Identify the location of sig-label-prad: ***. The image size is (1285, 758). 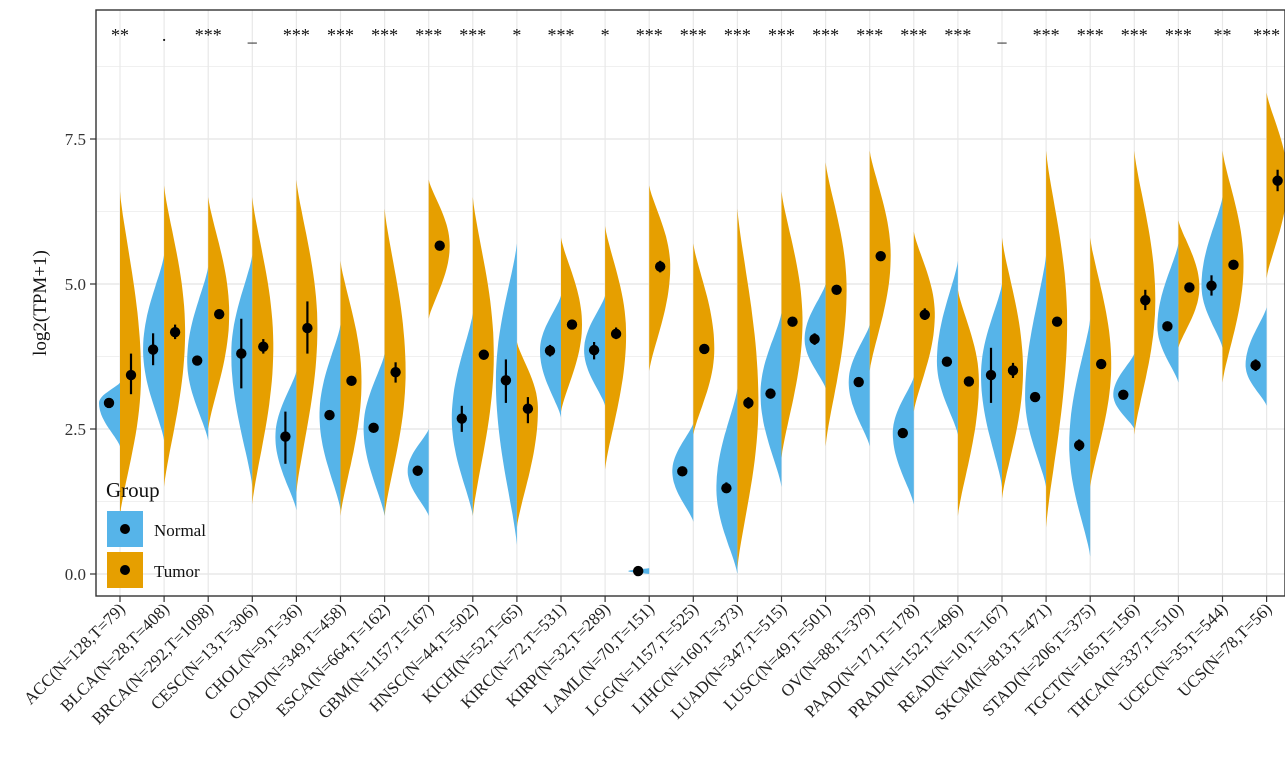
(957, 35).